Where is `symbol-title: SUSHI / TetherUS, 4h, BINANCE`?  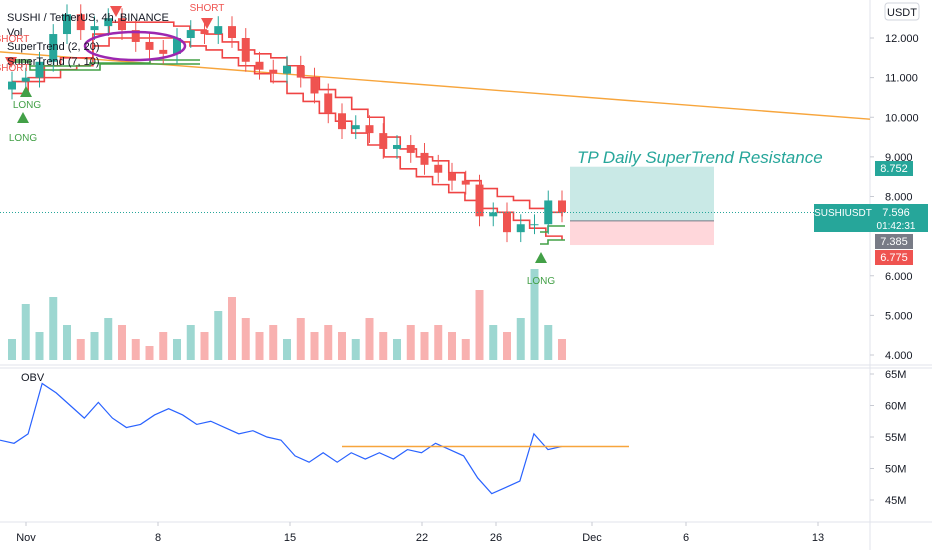
symbol-title: SUSHI / TetherUS, 4h, BINANCE is located at coordinates (88, 18).